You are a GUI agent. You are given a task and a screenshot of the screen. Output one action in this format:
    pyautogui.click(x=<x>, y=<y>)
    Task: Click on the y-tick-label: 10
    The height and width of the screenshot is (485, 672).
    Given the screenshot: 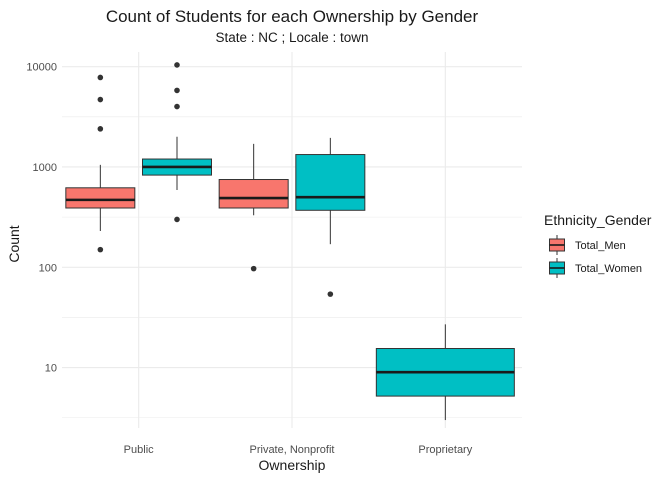 What is the action you would take?
    pyautogui.click(x=51, y=369)
    